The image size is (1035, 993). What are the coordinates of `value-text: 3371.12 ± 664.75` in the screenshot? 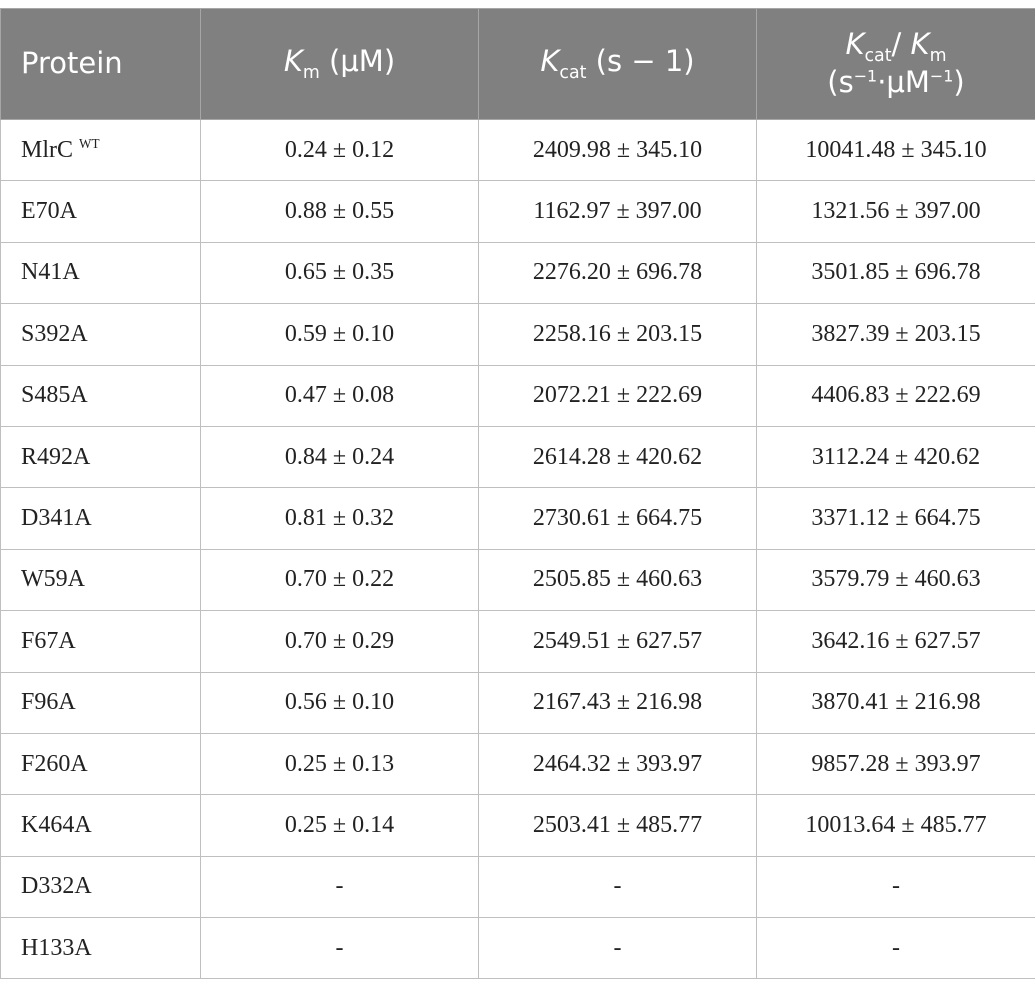 It's located at (896, 518).